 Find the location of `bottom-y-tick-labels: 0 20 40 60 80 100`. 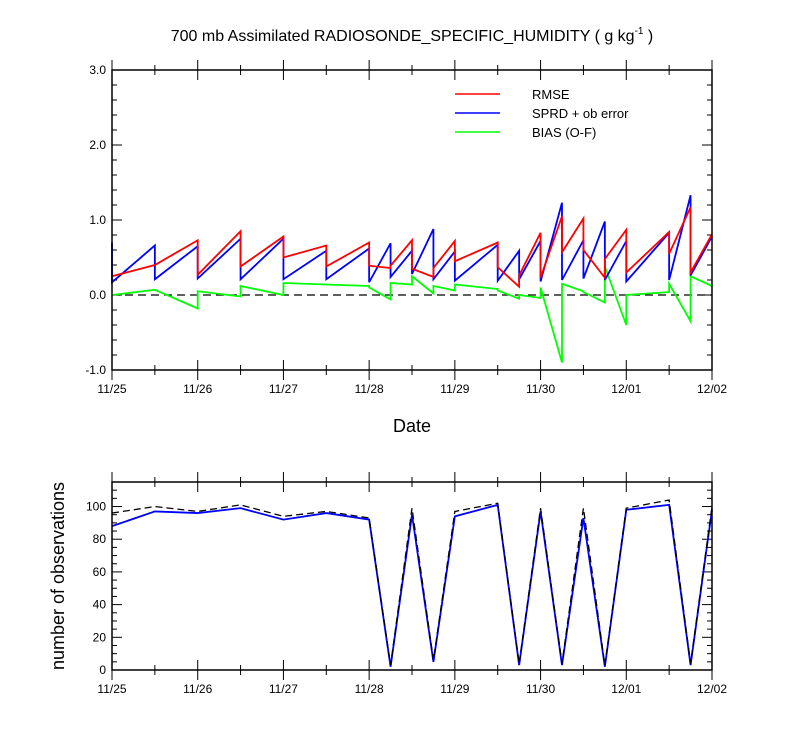

bottom-y-tick-labels: 0 20 40 60 80 100 is located at coordinates (96, 588).